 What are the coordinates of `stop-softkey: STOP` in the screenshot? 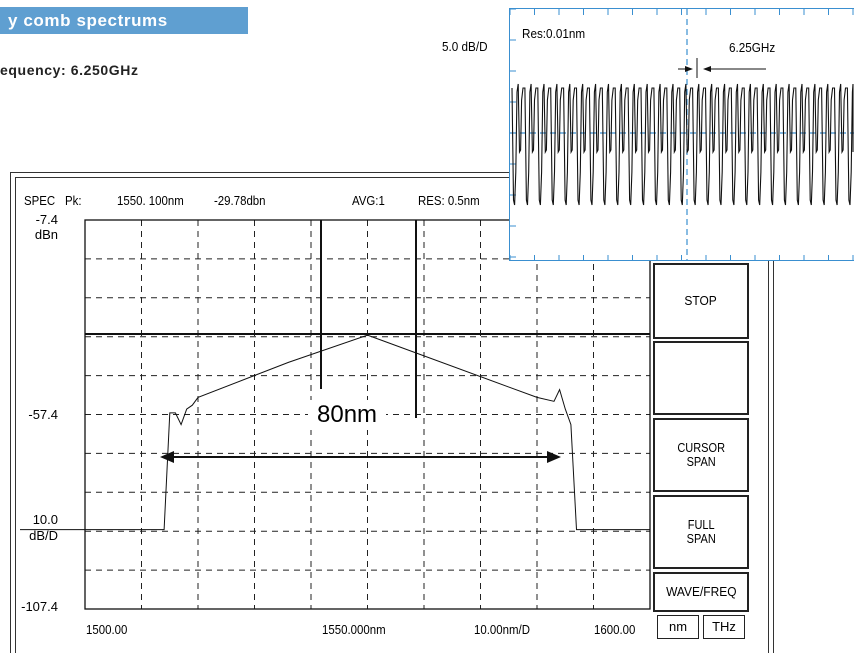 It's located at (701, 301).